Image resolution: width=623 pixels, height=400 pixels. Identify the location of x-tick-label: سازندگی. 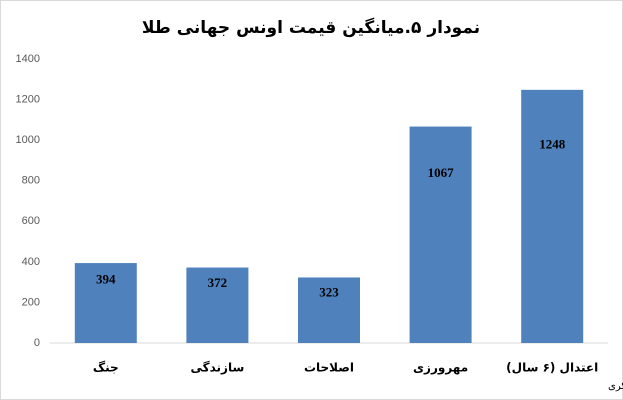
(218, 368).